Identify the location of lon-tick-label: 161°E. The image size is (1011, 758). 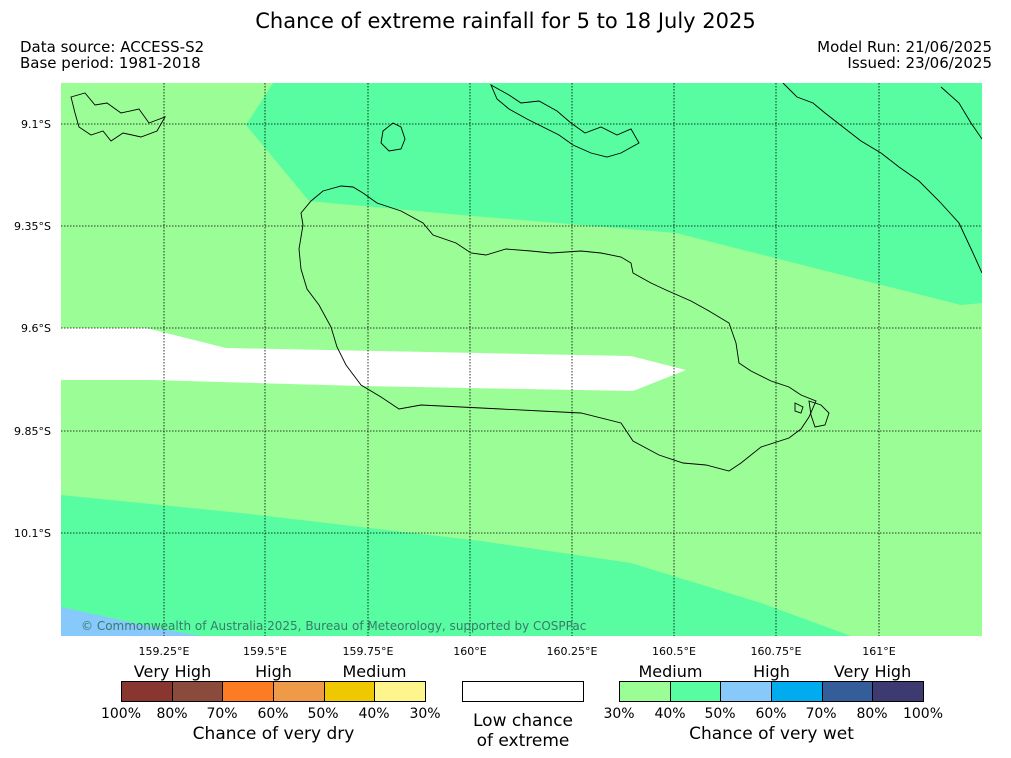
(879, 651).